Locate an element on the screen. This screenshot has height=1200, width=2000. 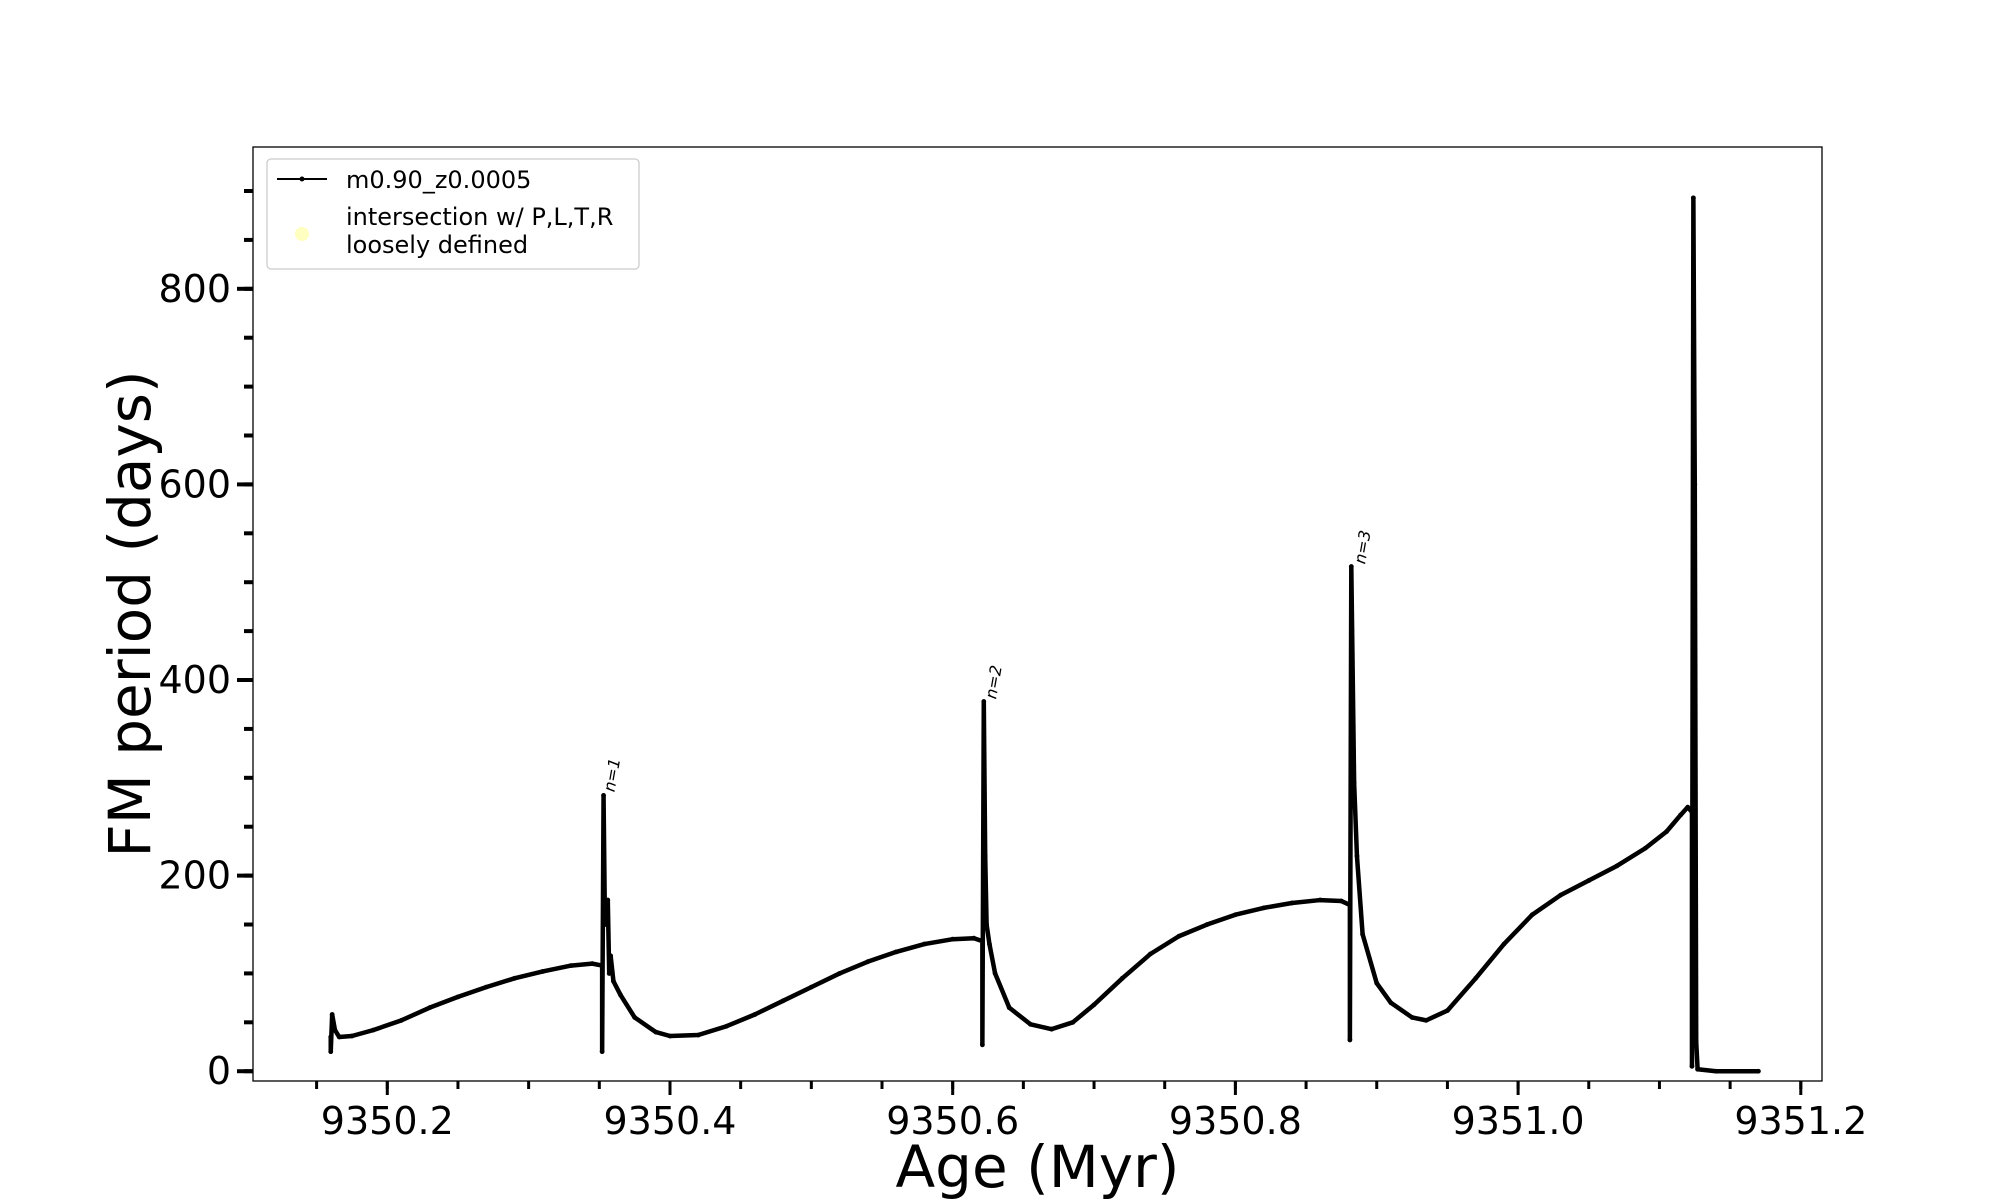
annotation-layer: n=1 n=2 n=3 is located at coordinates (987, 661).